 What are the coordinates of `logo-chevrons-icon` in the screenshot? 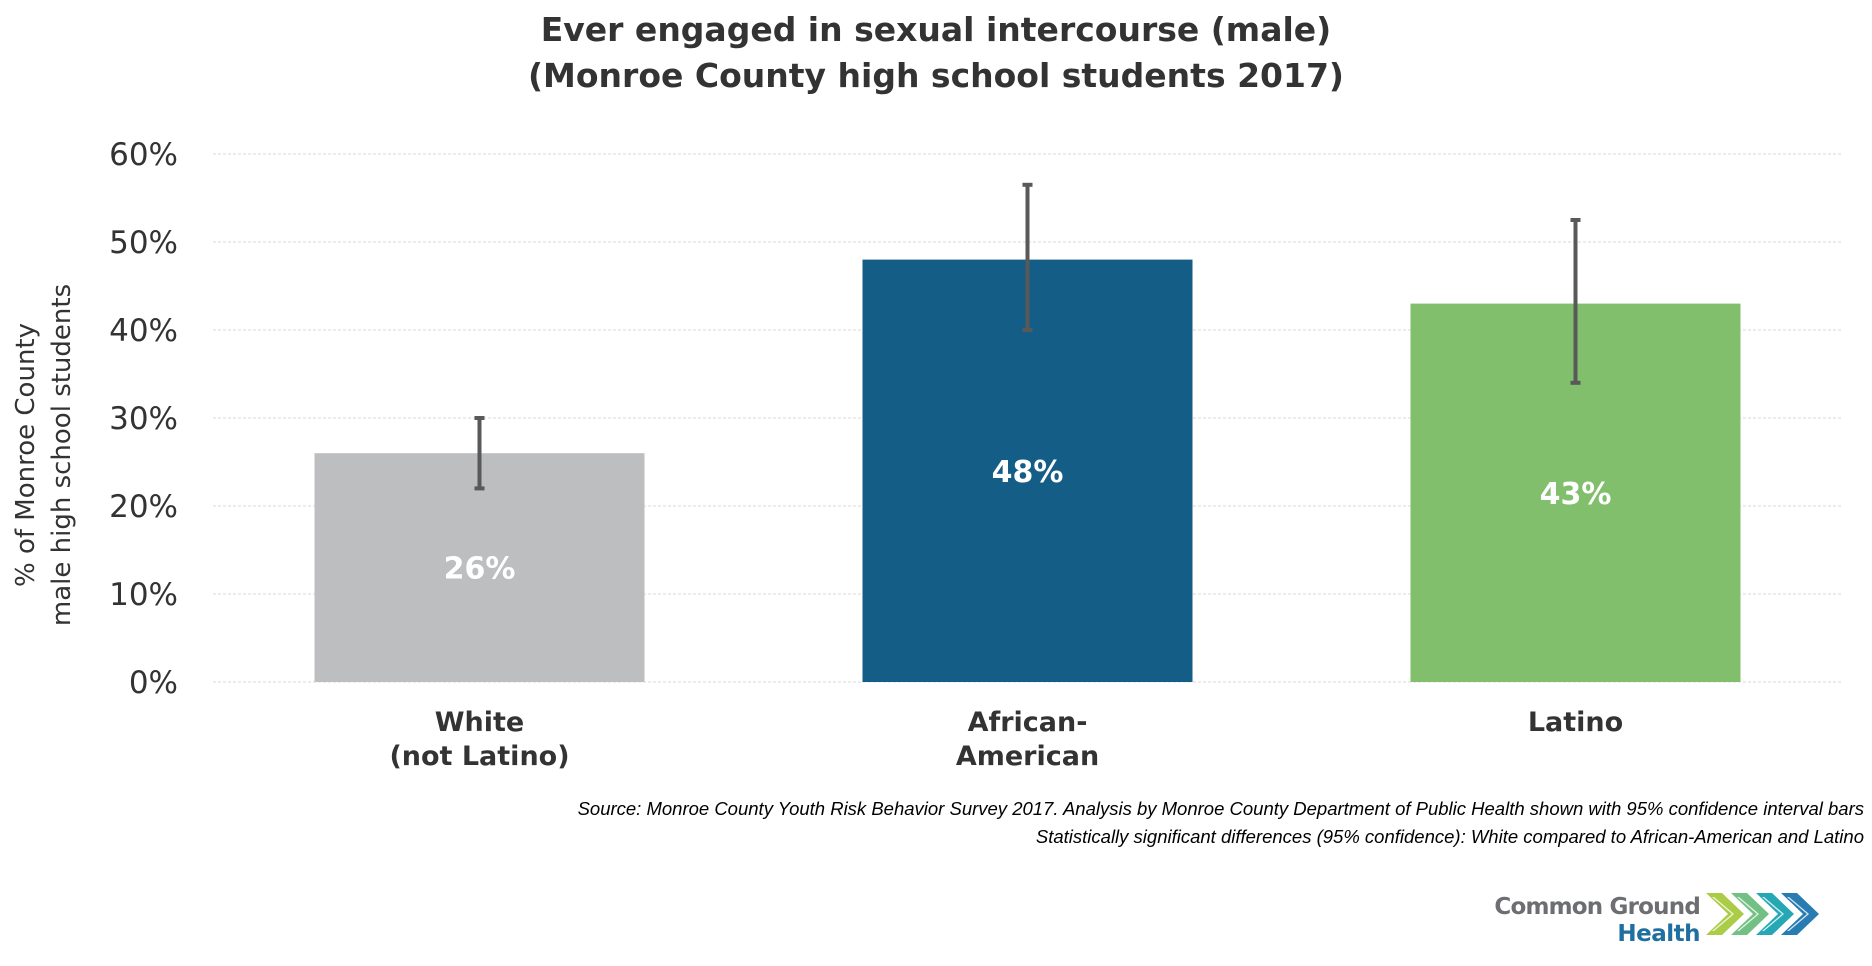 It's located at (1762, 914).